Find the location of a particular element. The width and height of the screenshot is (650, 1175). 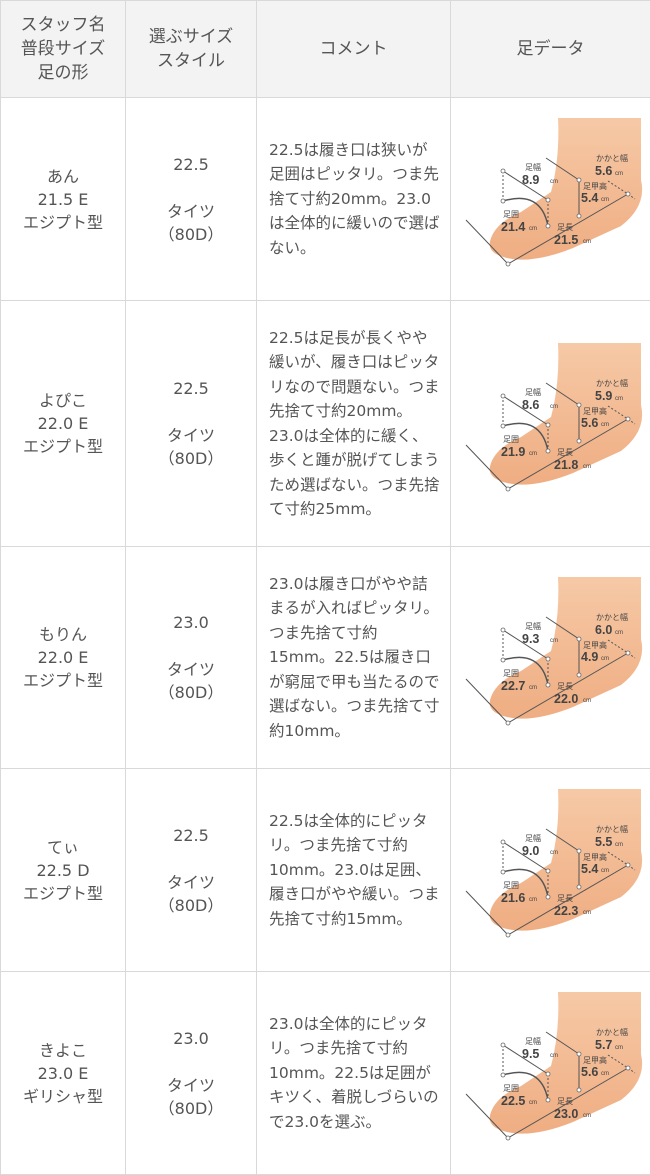

usual-size: 22.0 E is located at coordinates (63, 657).